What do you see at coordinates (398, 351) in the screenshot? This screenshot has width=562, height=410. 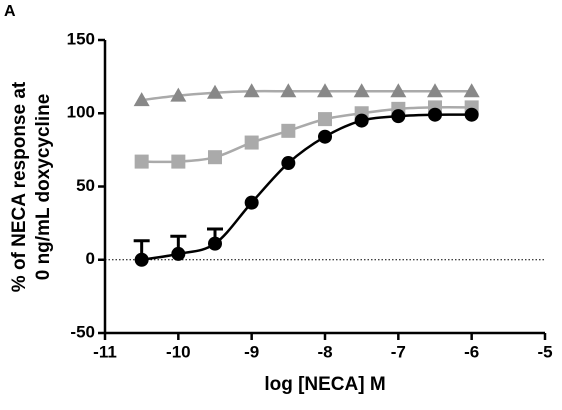 I see `x-tick-label: -7` at bounding box center [398, 351].